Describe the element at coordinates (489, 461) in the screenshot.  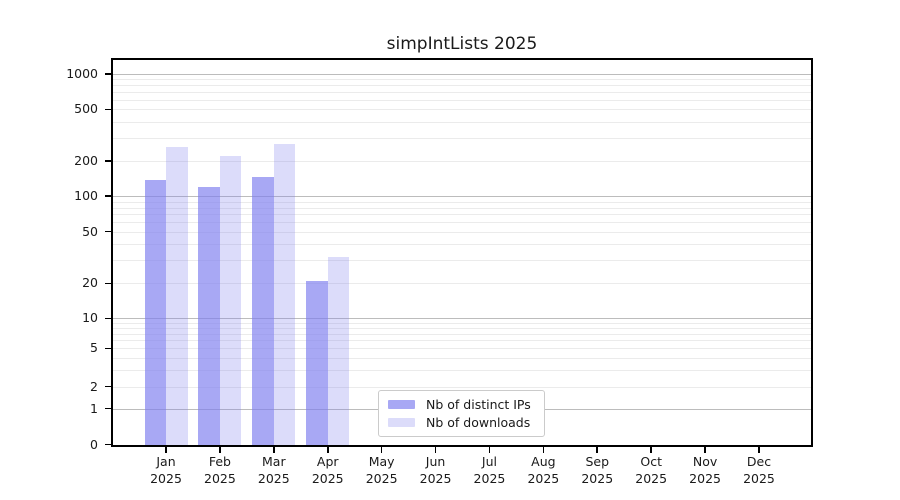
I see `x-tick-month: Jul` at that location.